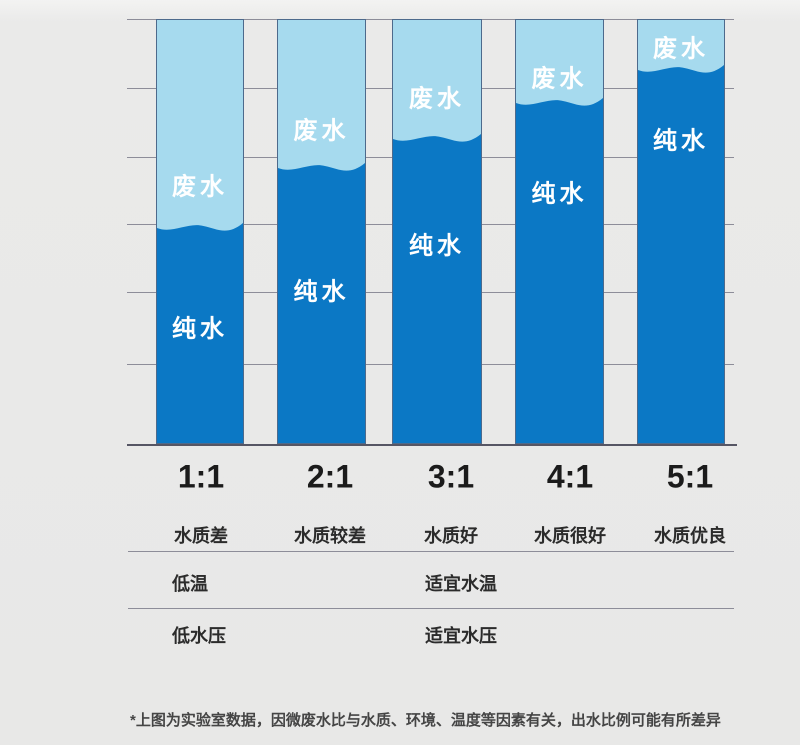 Image resolution: width=800 pixels, height=745 pixels. I want to click on pure-water-wave-5:1, so click(681, 254).